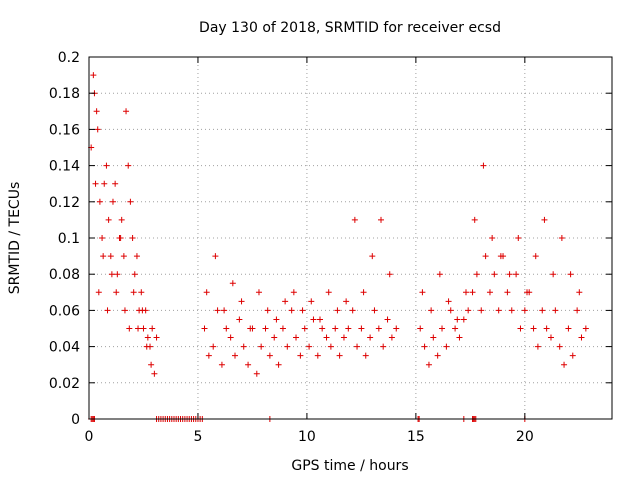  Describe the element at coordinates (69, 239) in the screenshot. I see `y-tick-label: 0.1` at that location.